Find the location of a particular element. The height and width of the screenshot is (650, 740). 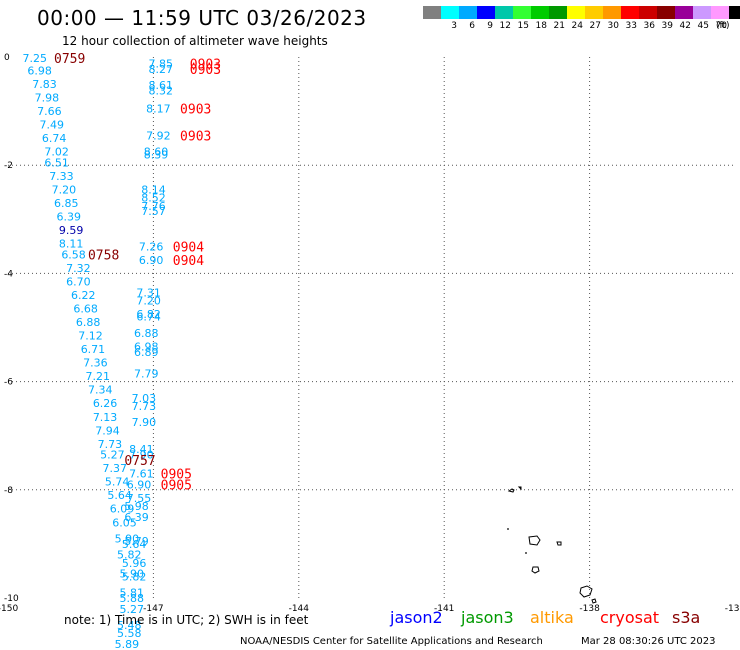

wave-height-label: 5.98 is located at coordinates (136, 506).